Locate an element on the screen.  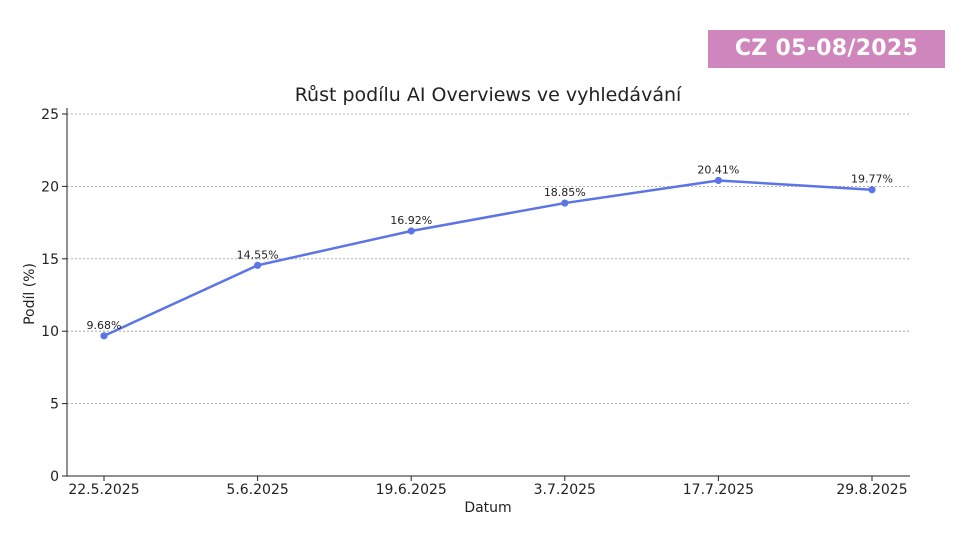
data-label: 9.68% is located at coordinates (104, 325).